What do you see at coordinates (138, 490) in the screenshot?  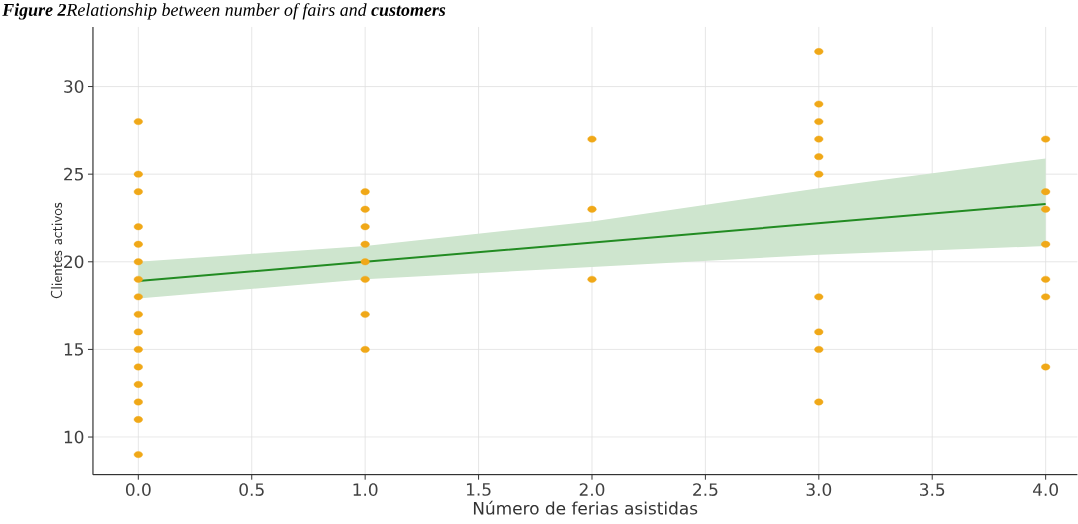 I see `x-tick-label: 0.0` at bounding box center [138, 490].